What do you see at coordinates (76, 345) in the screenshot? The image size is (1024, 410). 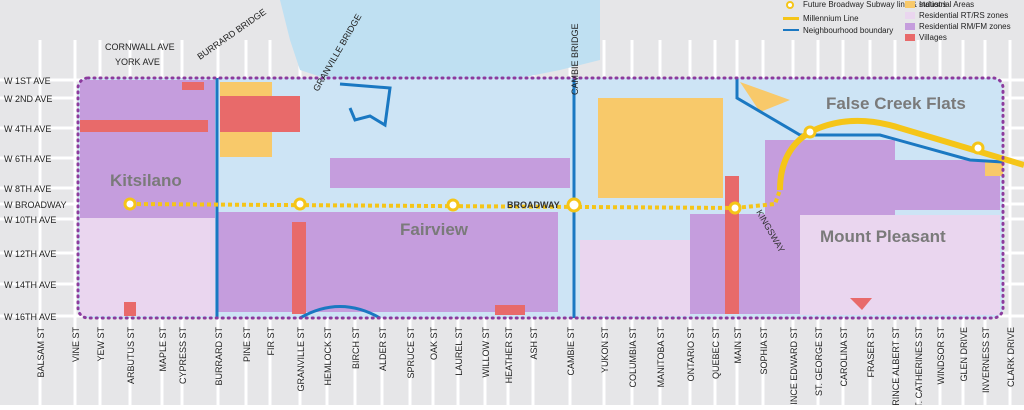 I see `street-label: VINE ST` at bounding box center [76, 345].